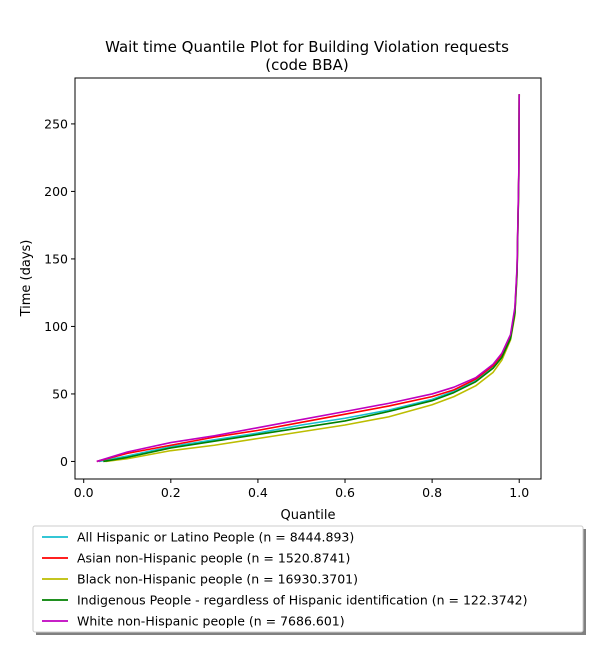 This screenshot has width=600, height=650. Describe the element at coordinates (345, 492) in the screenshot. I see `x-tick-label: 0.6` at that location.